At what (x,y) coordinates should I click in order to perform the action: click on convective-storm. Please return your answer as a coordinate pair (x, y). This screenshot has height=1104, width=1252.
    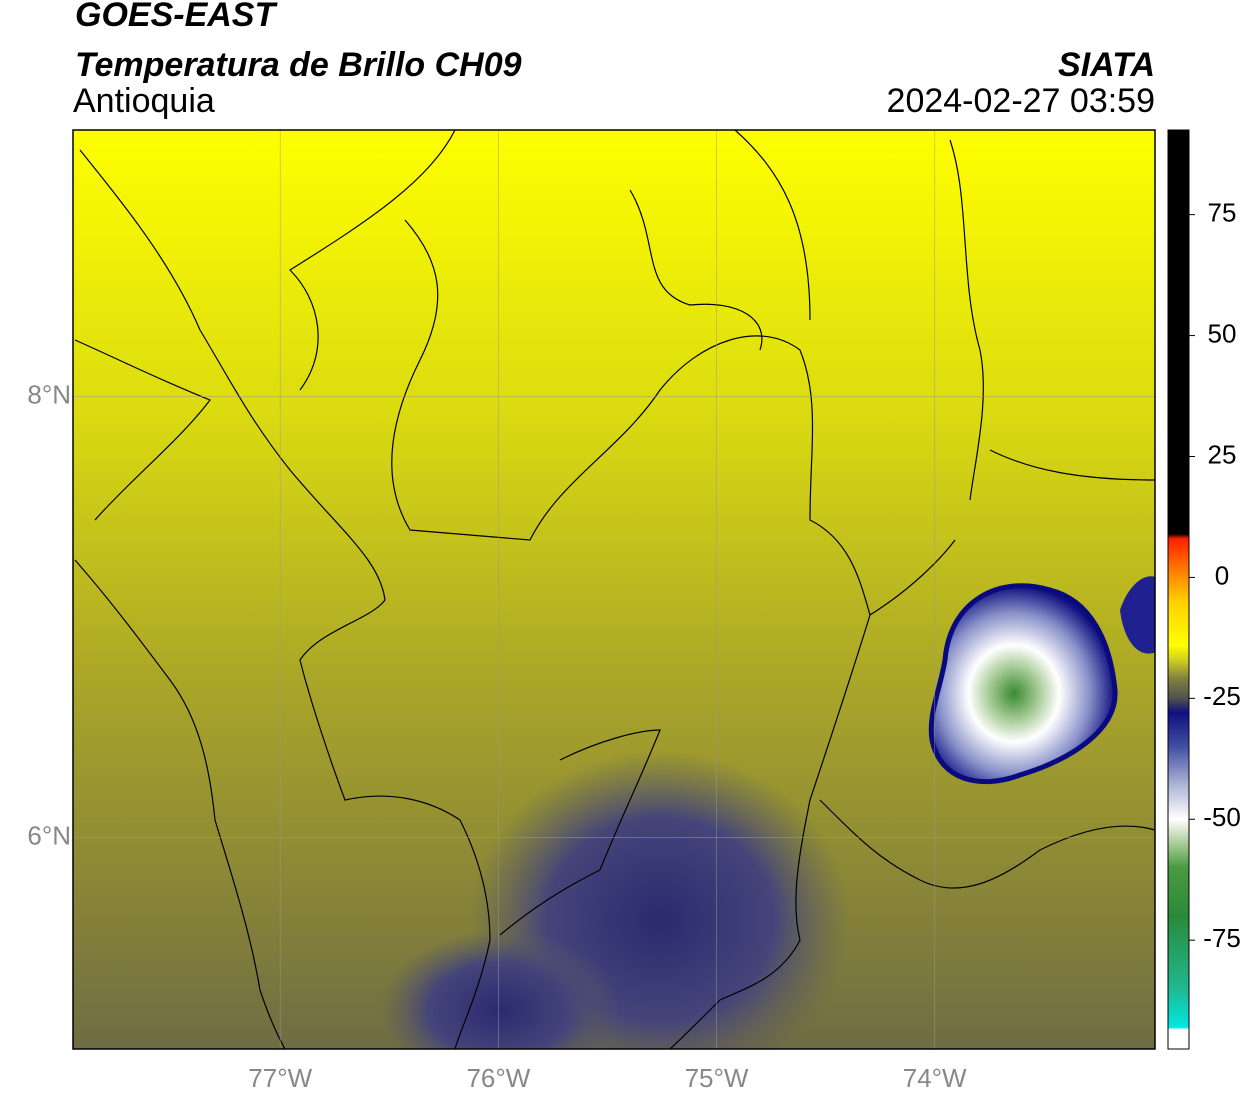
    Looking at the image, I should click on (1023, 683).